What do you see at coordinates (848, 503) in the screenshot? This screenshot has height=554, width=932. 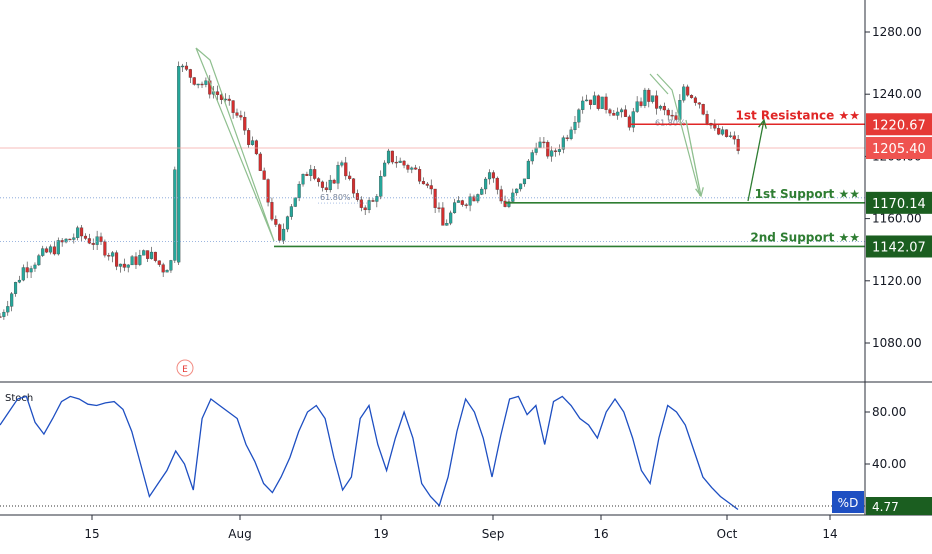 I see `stoch-name-label: %D` at bounding box center [848, 503].